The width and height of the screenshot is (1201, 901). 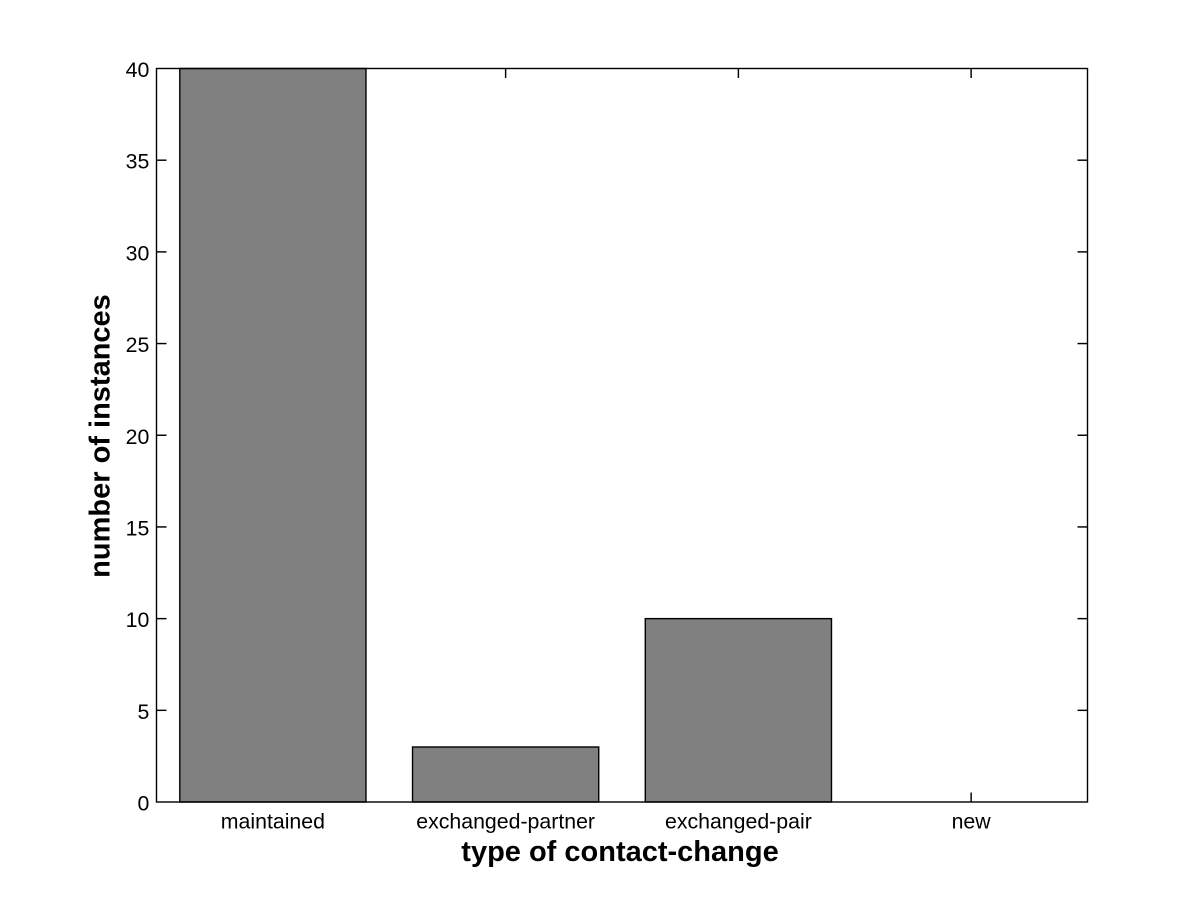 I want to click on svg-text: 15, so click(x=138, y=528).